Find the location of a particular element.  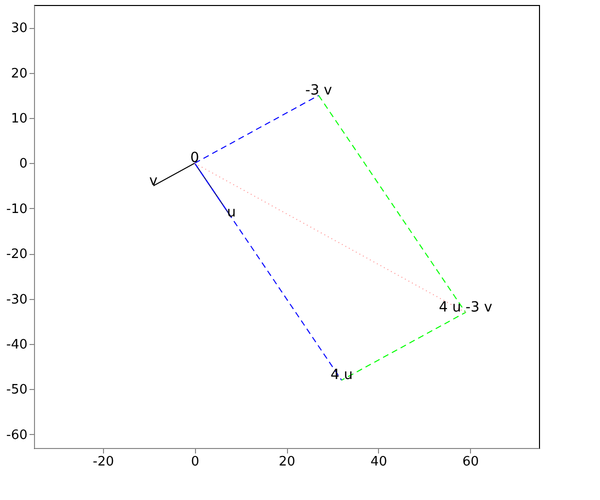

y-tick-label: -30 is located at coordinates (17, 300).